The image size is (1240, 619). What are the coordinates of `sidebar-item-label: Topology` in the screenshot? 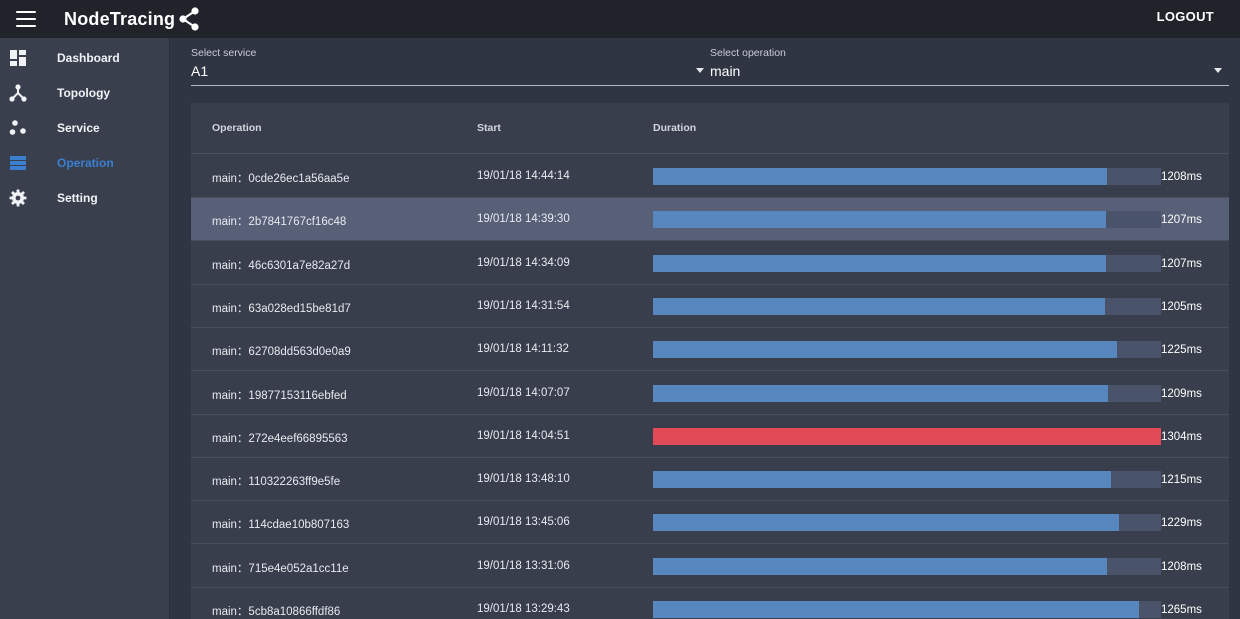 It's located at (84, 92).